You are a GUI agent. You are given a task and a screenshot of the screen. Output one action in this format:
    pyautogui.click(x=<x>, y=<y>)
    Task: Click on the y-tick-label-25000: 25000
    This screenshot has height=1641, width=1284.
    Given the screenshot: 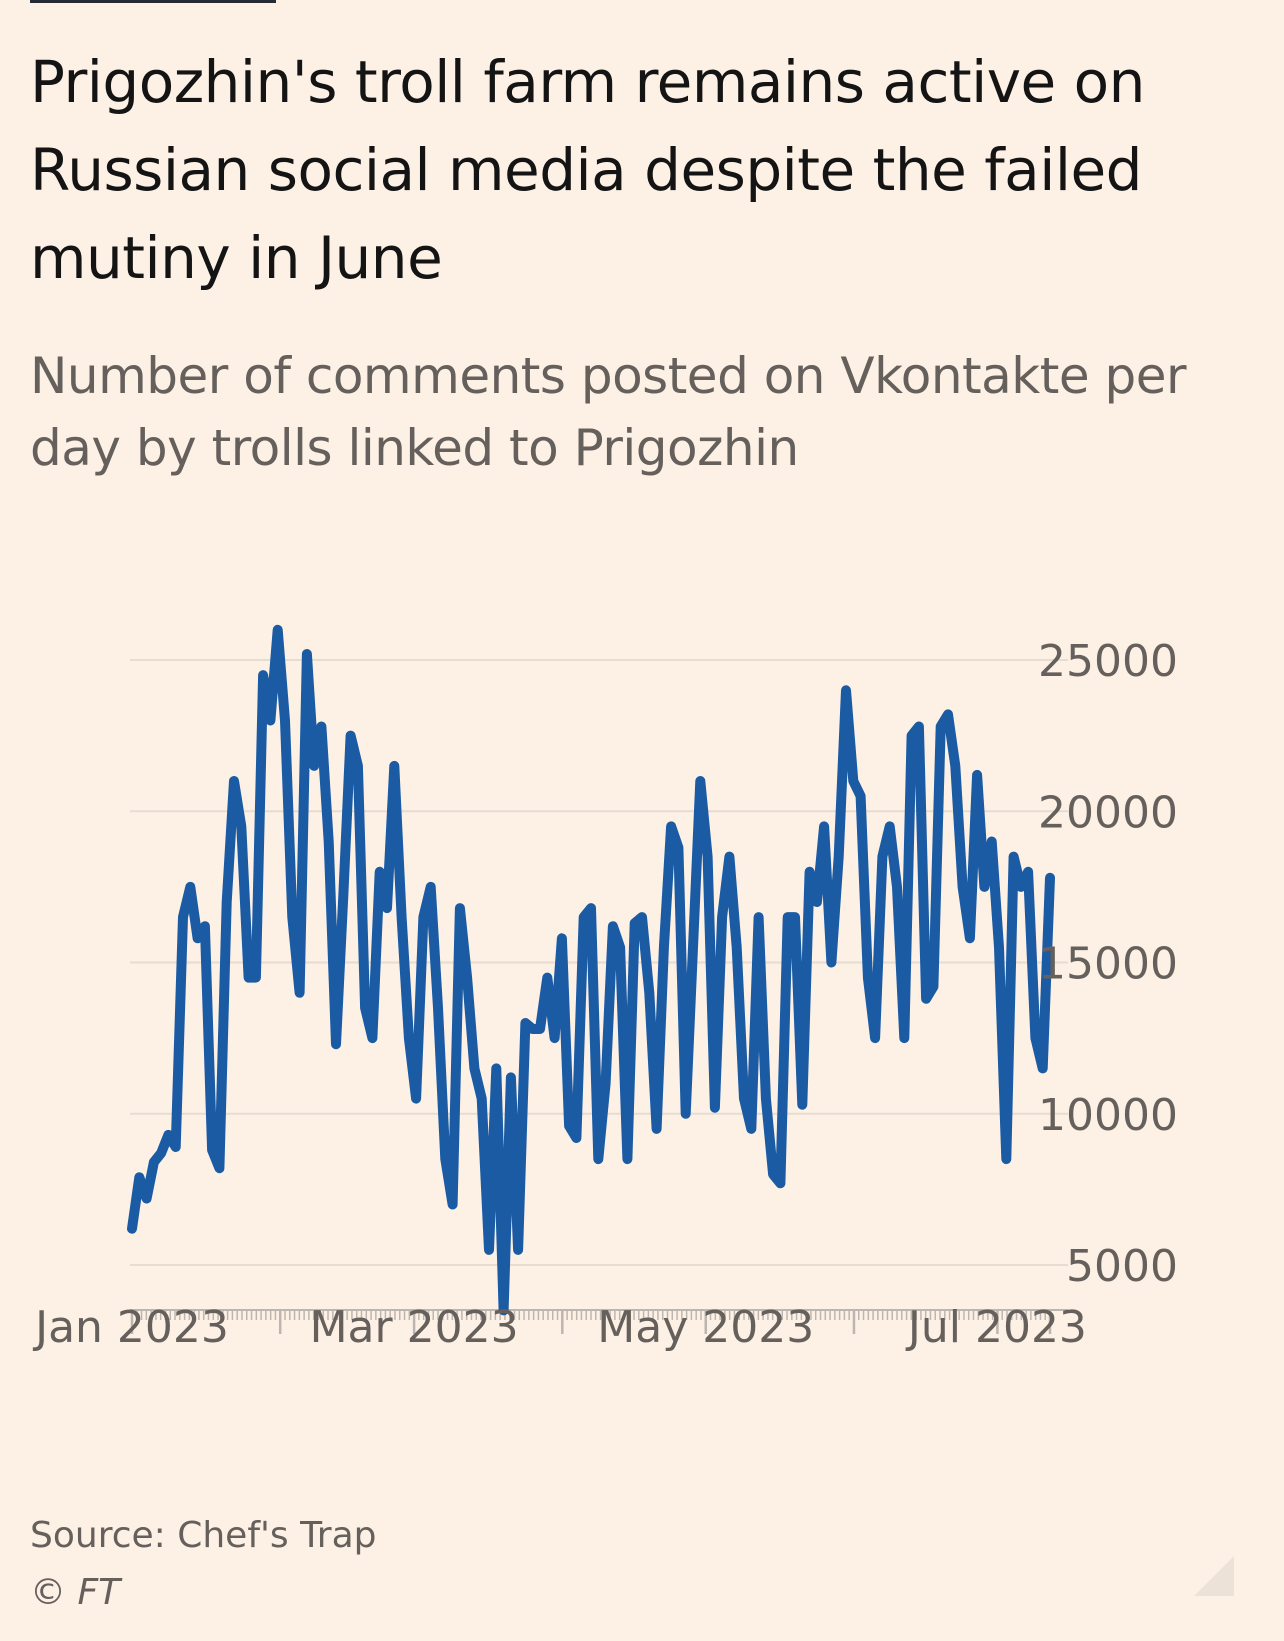 What is the action you would take?
    pyautogui.click(x=1108, y=661)
    